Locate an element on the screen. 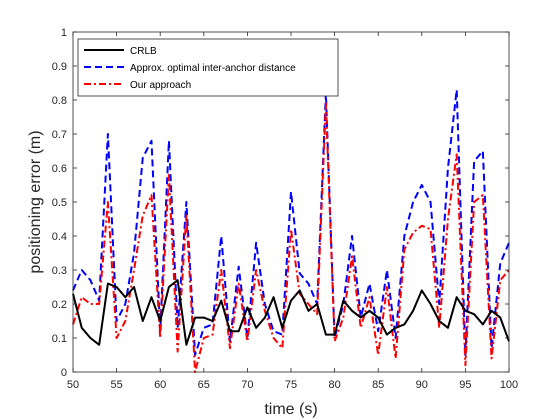 The height and width of the screenshot is (420, 560). x-tick-label: 50 is located at coordinates (73, 385).